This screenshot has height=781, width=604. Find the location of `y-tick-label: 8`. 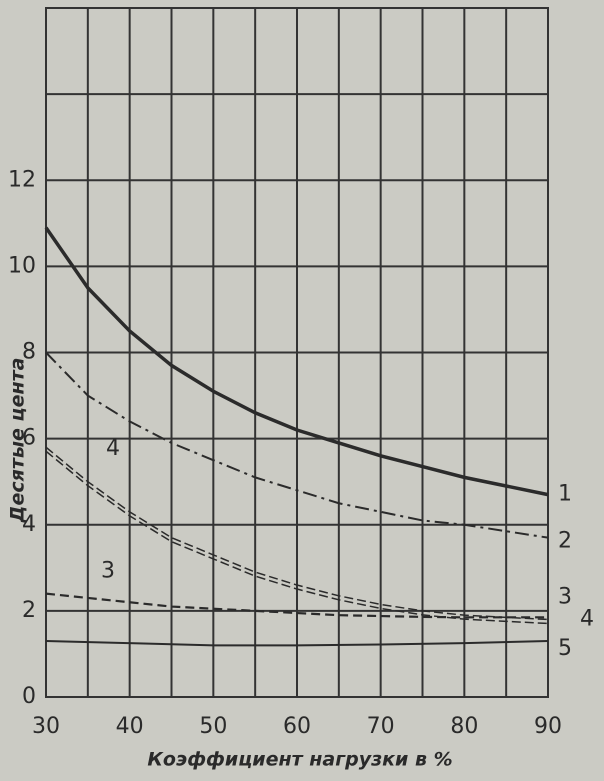

y-tick-label: 8 is located at coordinates (29, 352).